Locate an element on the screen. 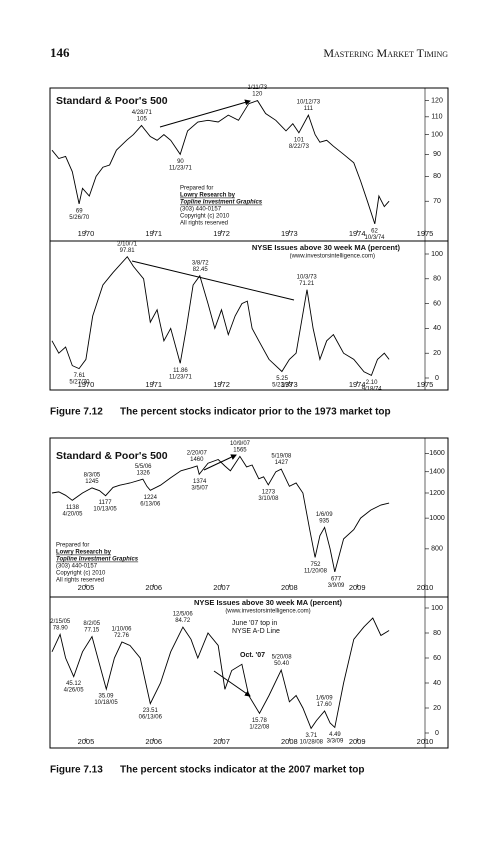 The image size is (500, 842). annotation-date: 11/20/08 is located at coordinates (316, 571).